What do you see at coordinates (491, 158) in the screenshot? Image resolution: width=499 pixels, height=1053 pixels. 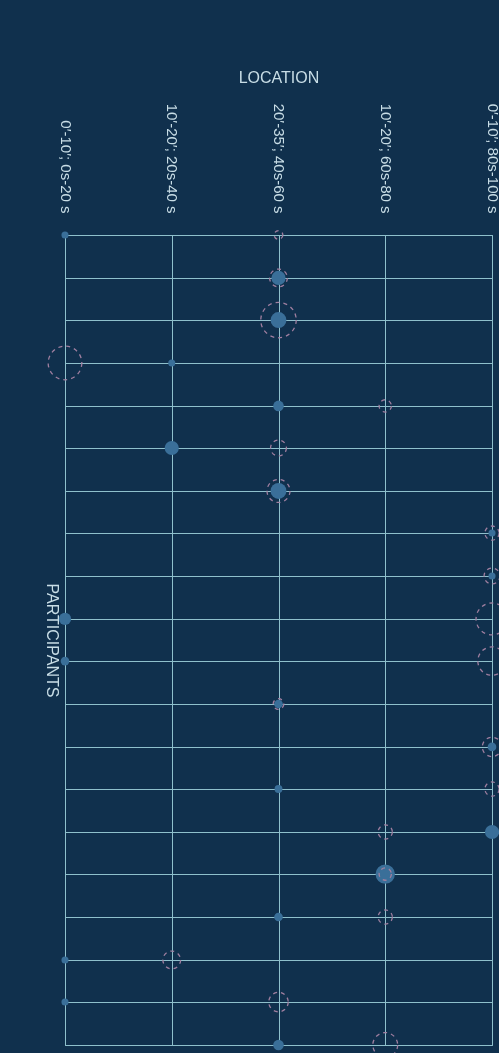 I see `x-tick-label: 0′-10′; 80s-100 s` at bounding box center [491, 158].